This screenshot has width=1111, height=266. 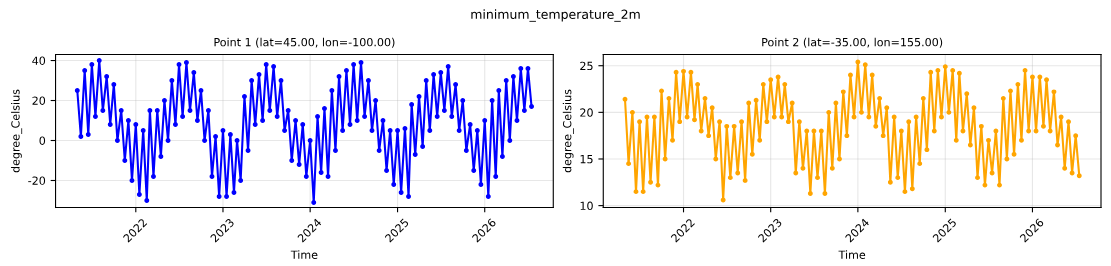 What do you see at coordinates (555, 15) in the screenshot?
I see `text: minimum_temperature_2m` at bounding box center [555, 15].